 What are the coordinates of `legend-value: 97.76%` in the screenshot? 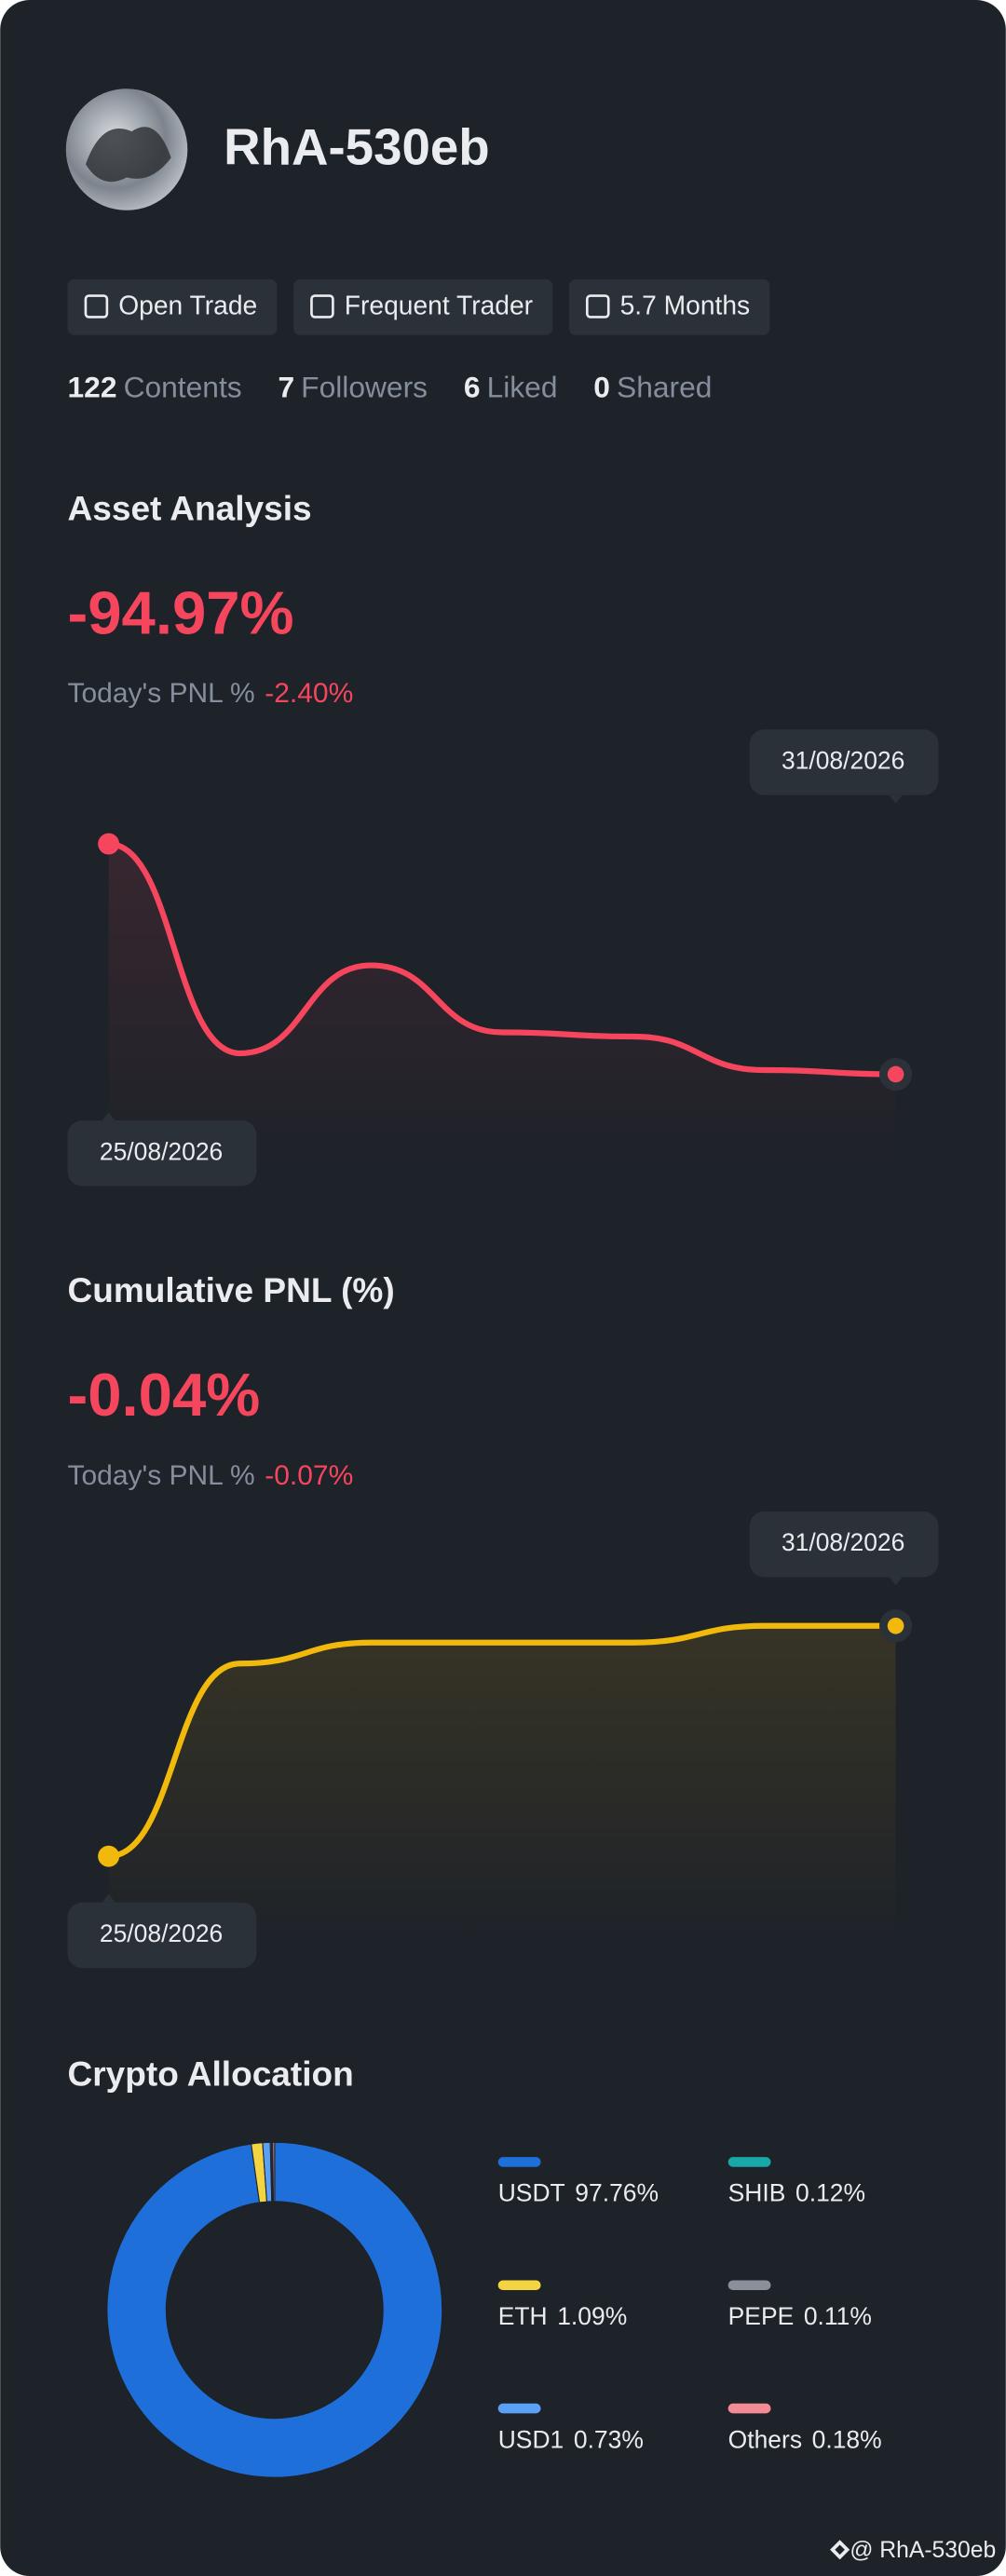 It's located at (617, 2193).